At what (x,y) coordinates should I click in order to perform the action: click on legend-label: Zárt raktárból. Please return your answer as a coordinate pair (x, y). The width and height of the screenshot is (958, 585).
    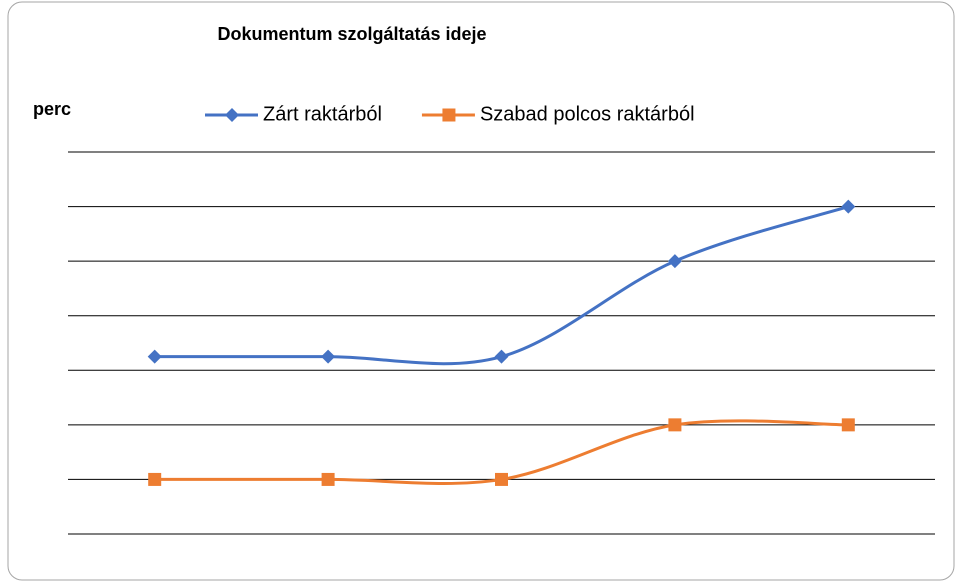
    Looking at the image, I should click on (322, 114).